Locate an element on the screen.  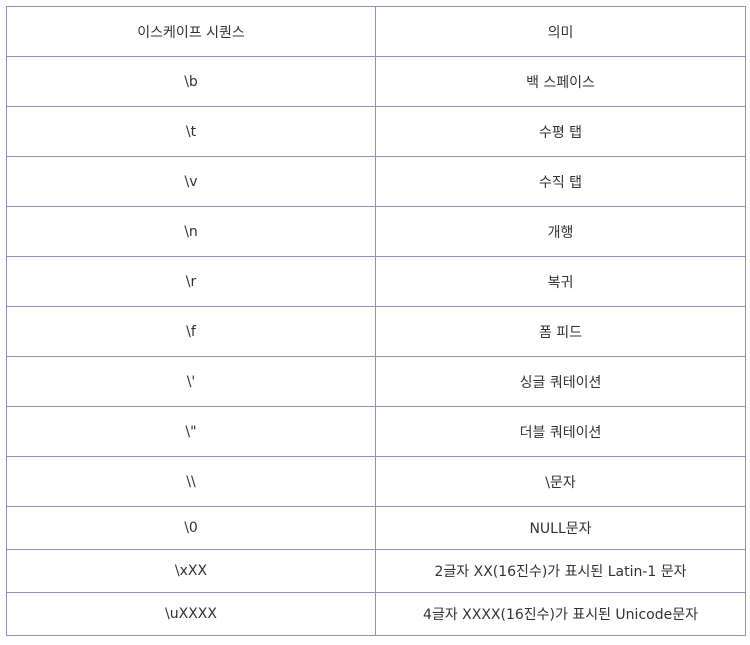
cell-sequence: \0 is located at coordinates (191, 528).